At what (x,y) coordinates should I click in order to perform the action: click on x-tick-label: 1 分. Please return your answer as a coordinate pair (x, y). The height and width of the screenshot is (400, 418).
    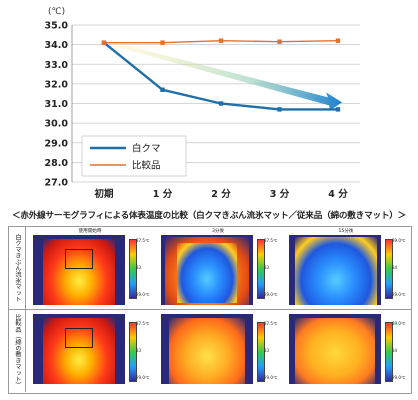
    Looking at the image, I should click on (163, 194).